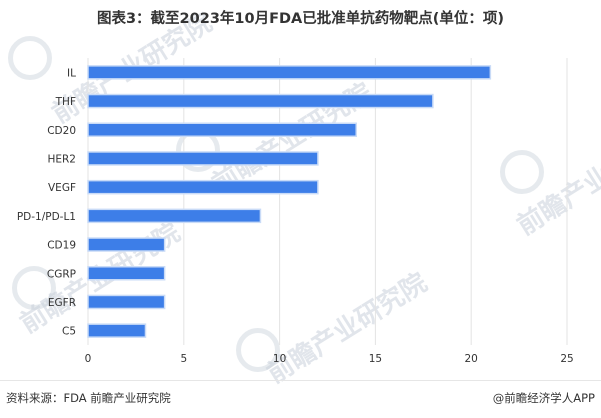  What do you see at coordinates (543, 398) in the screenshot?
I see `footer-credit: @前瞻经济学人APP` at bounding box center [543, 398].